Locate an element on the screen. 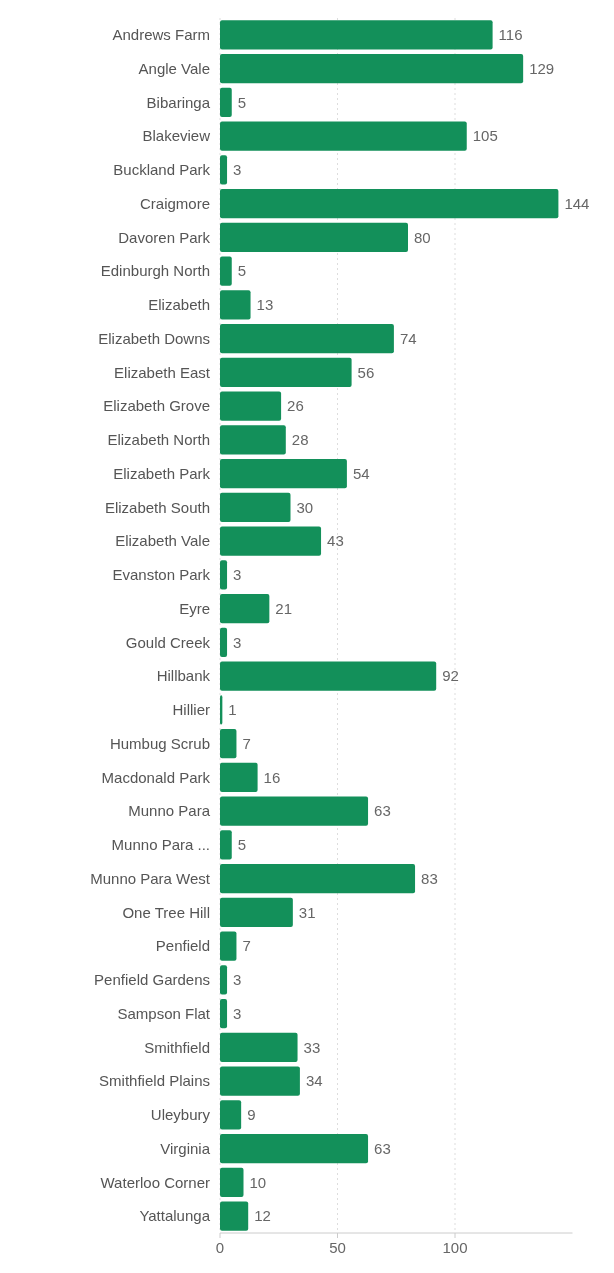 This screenshot has height=1273, width=614. y-tick-label: Gould Creek is located at coordinates (168, 642).